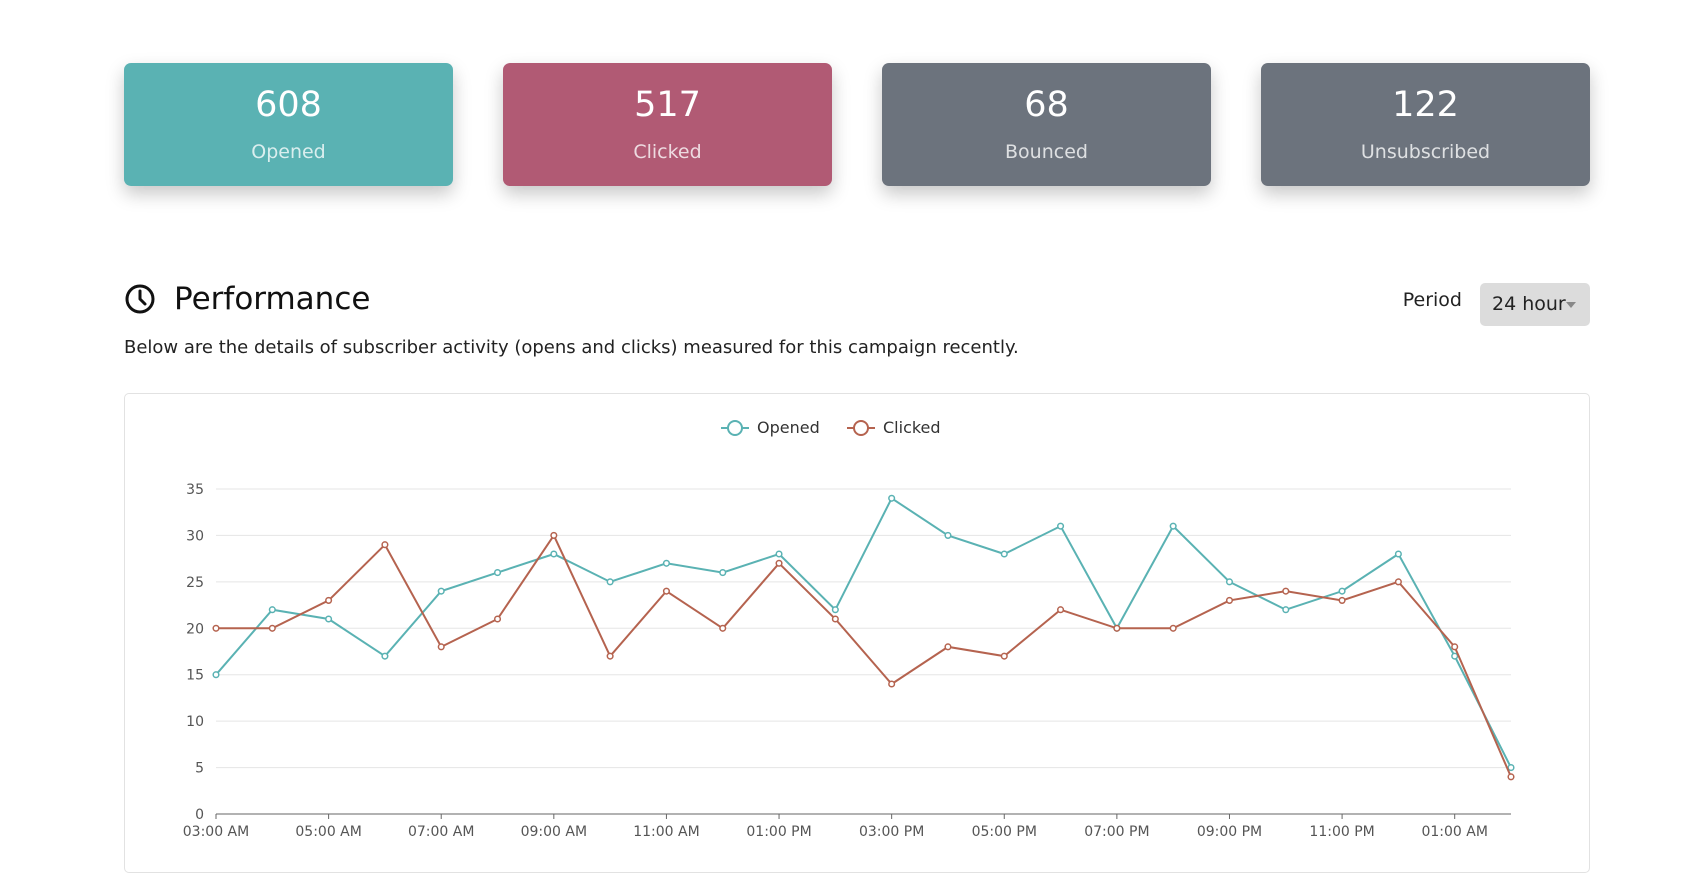  What do you see at coordinates (778, 832) in the screenshot?
I see `x-tick-label: 01:00 PM` at bounding box center [778, 832].